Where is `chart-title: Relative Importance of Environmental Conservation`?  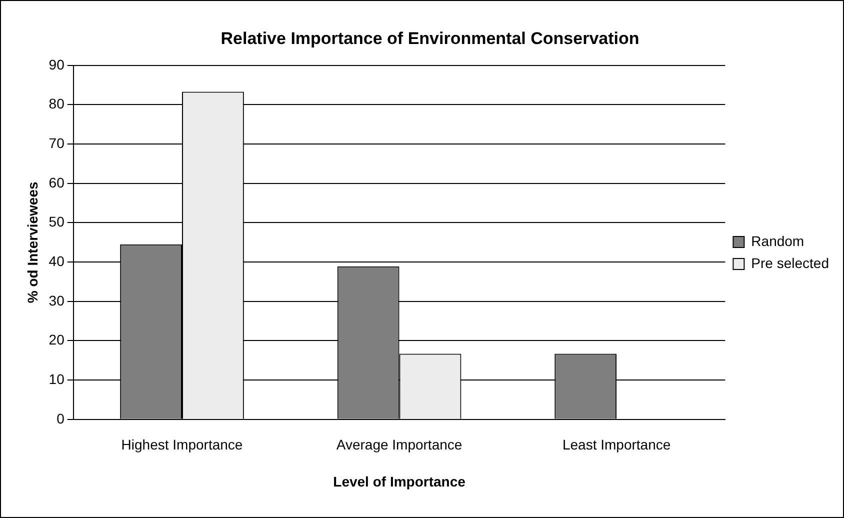
chart-title: Relative Importance of Environmental Conservation is located at coordinates (430, 38).